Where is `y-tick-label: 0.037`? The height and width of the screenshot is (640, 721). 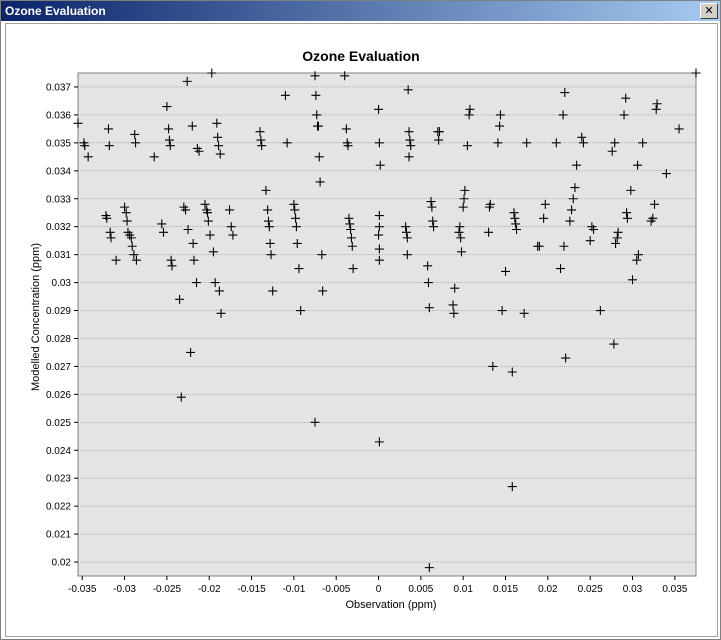 y-tick-label: 0.037 is located at coordinates (58, 87).